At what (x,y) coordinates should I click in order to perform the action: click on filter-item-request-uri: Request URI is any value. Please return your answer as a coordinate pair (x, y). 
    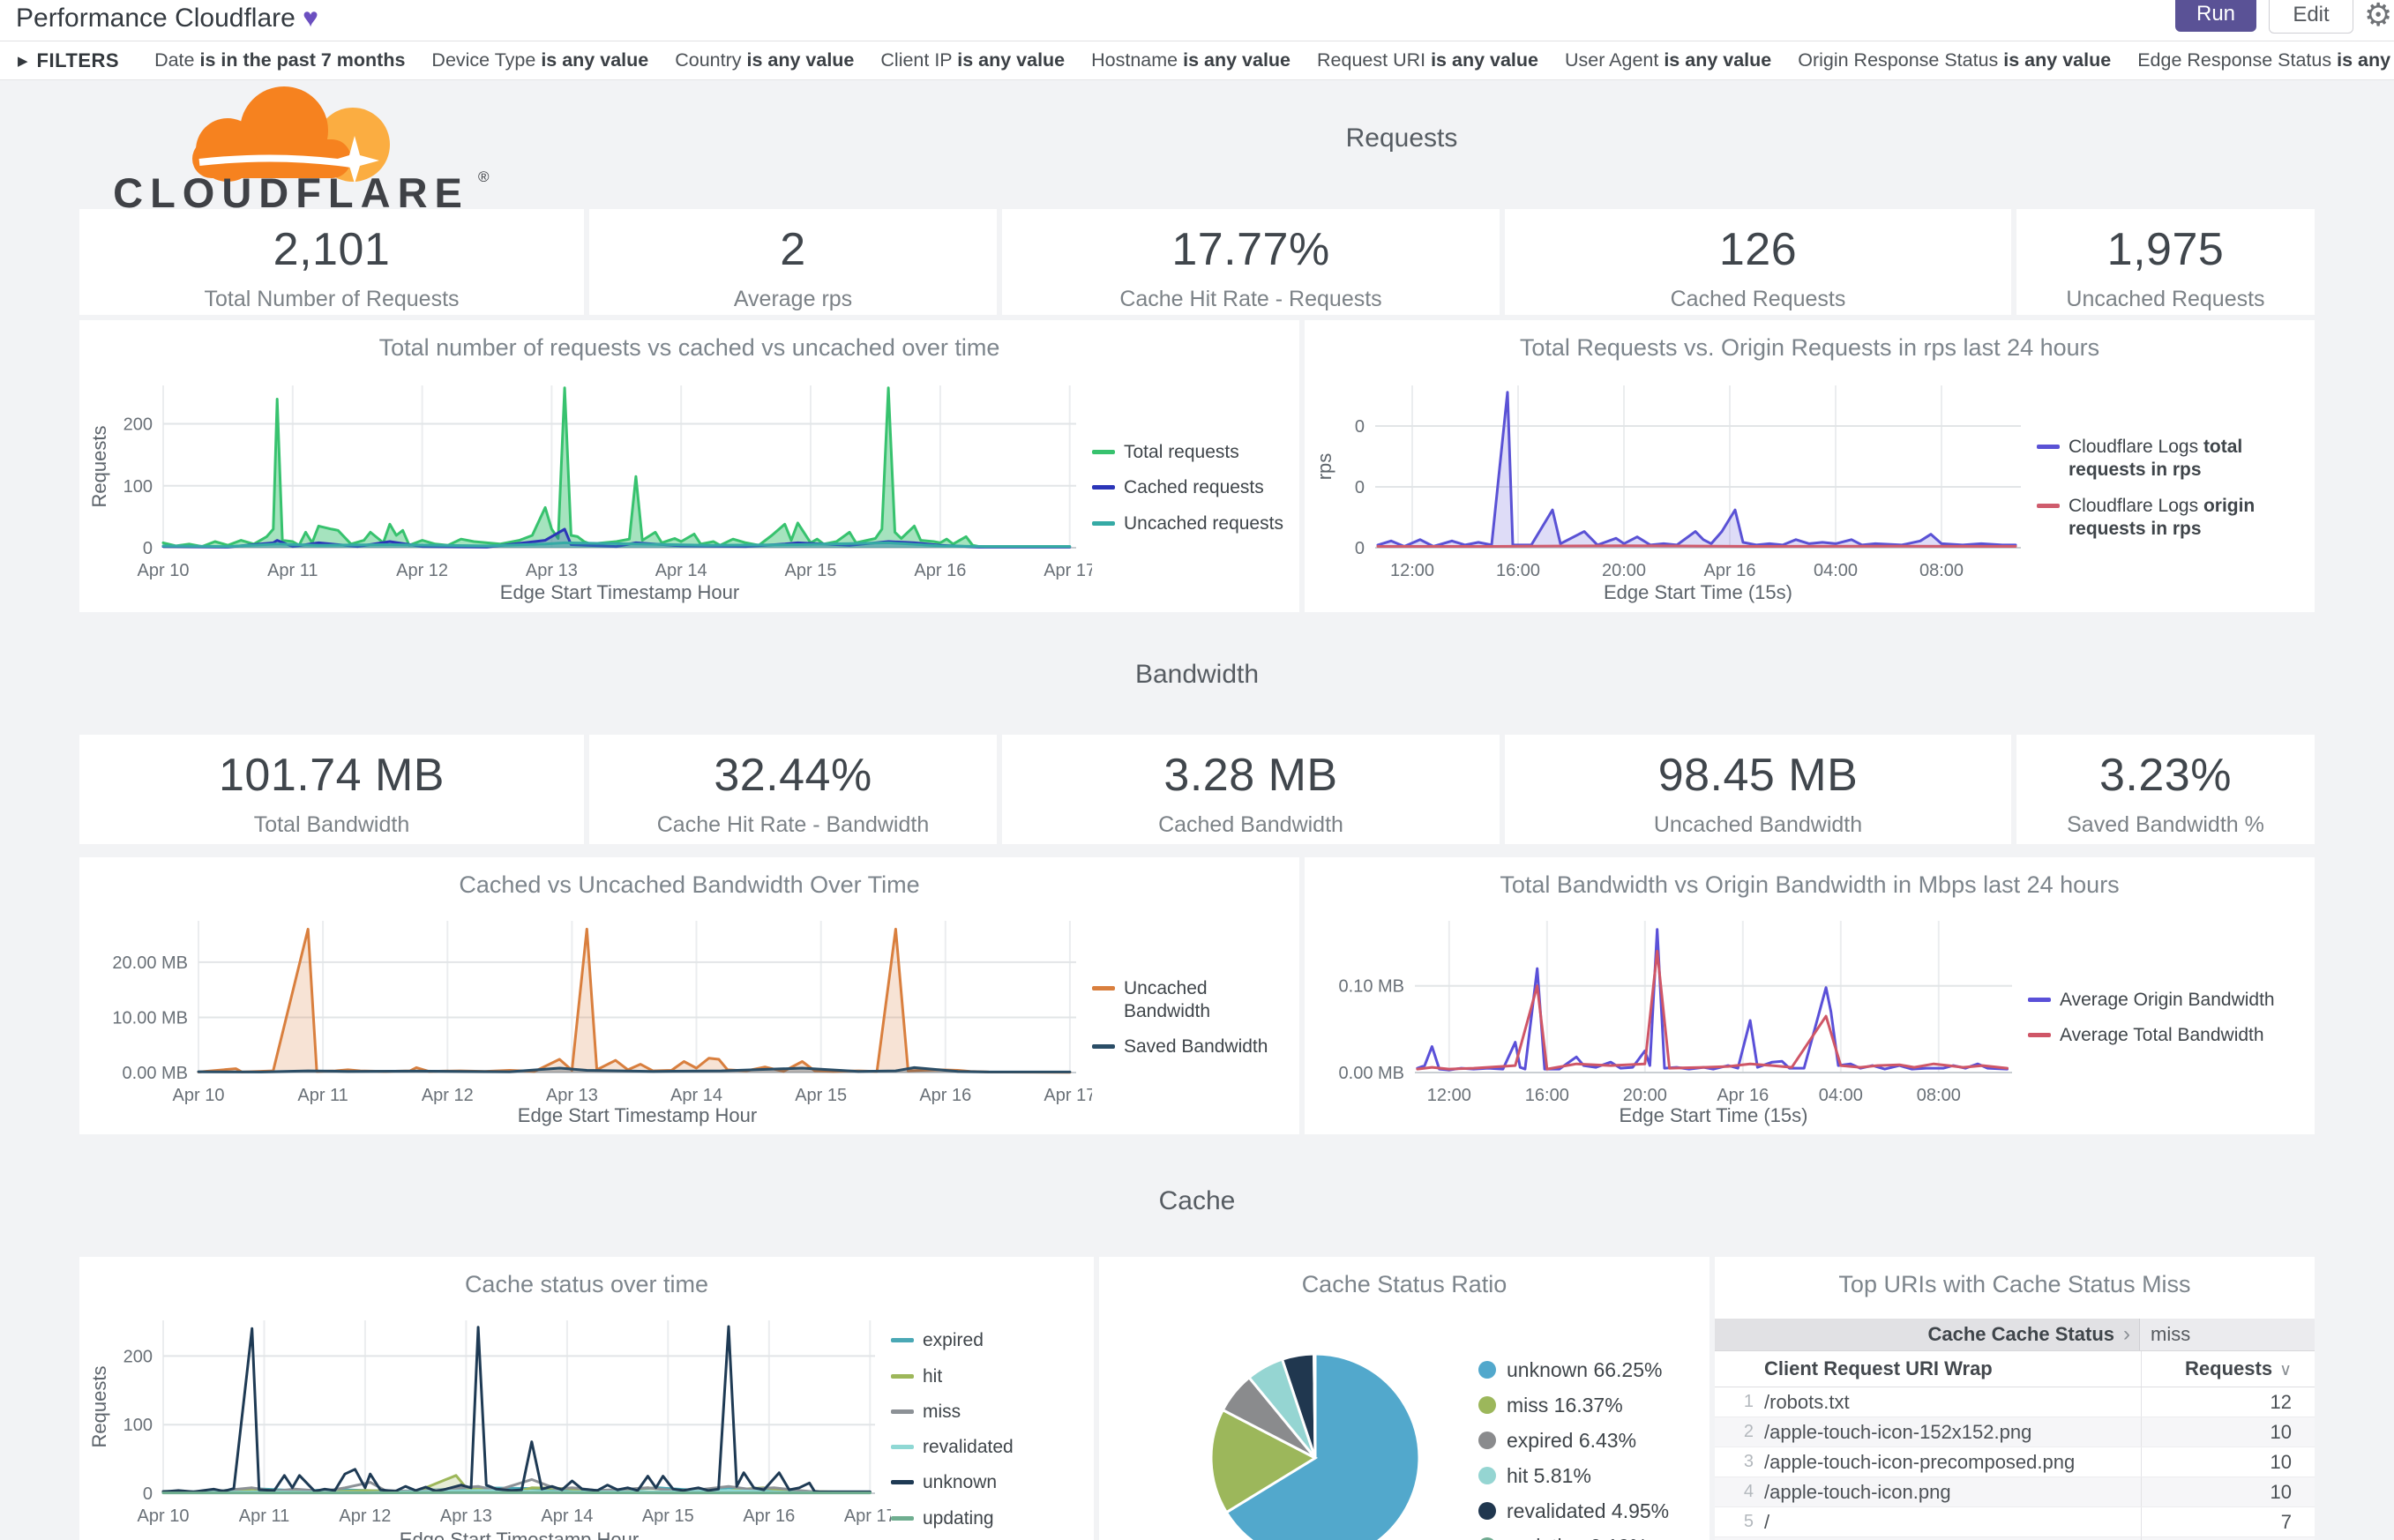
    Looking at the image, I should click on (1427, 60).